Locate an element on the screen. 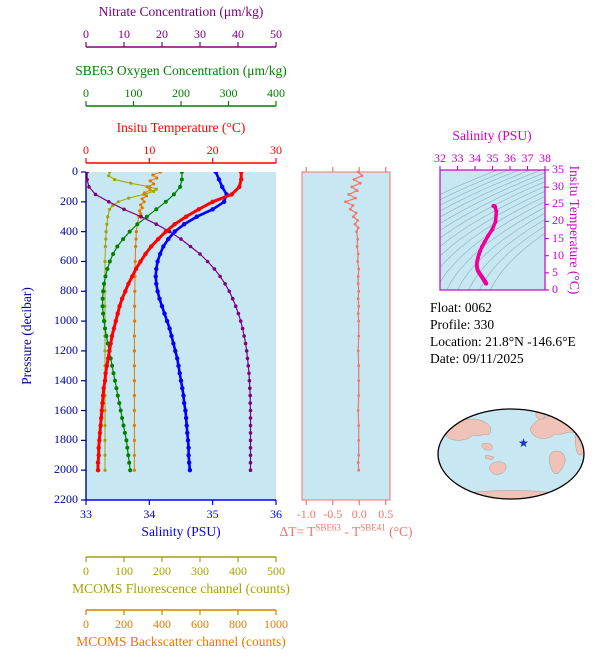 The height and width of the screenshot is (663, 609). date-line: Date: 09/11/2025 is located at coordinates (477, 358).